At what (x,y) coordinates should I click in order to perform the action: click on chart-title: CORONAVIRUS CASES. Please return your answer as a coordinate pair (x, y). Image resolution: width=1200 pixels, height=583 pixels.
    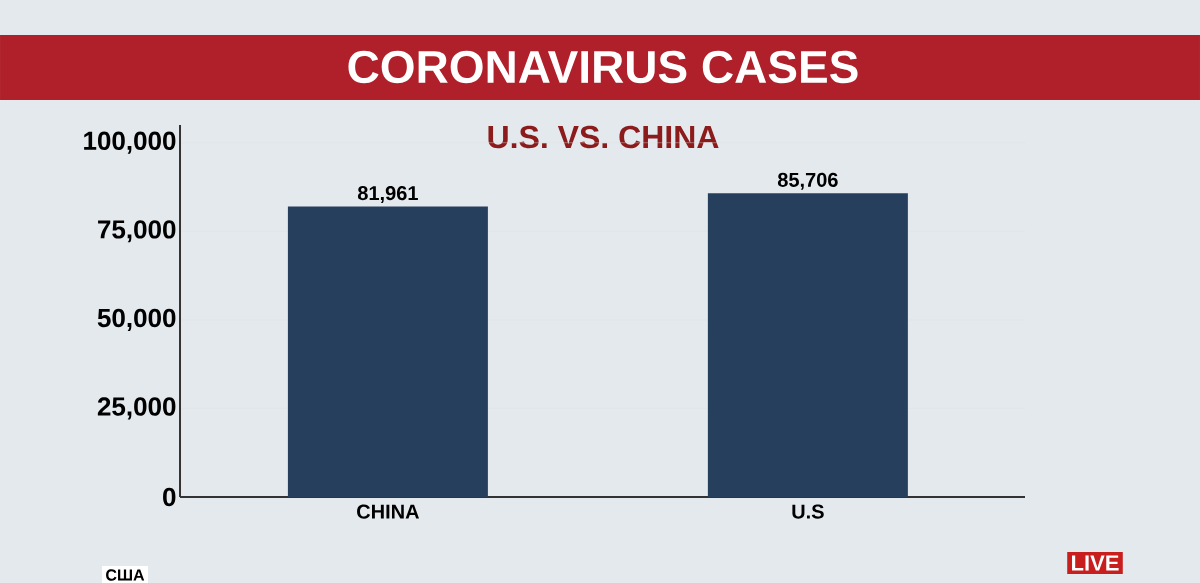
    Looking at the image, I should click on (603, 67).